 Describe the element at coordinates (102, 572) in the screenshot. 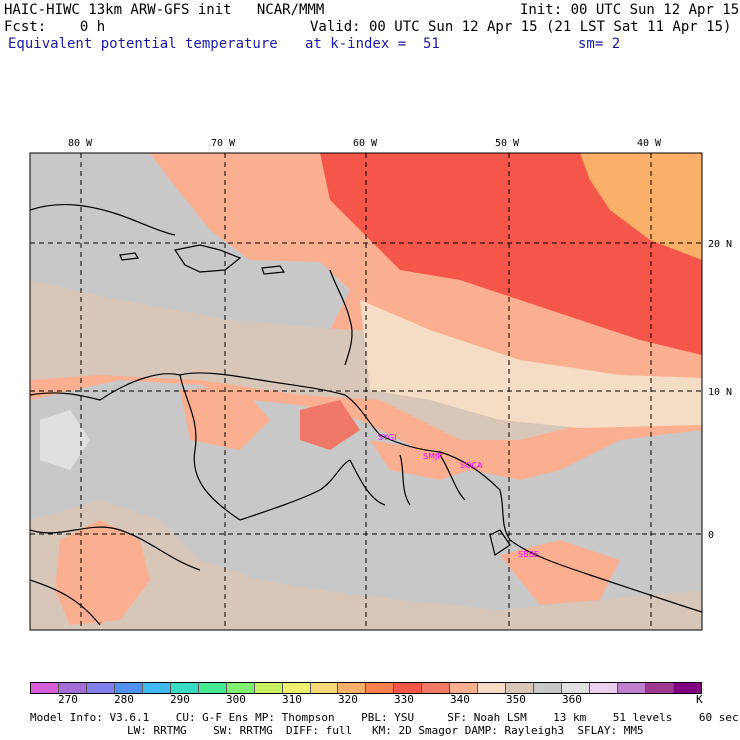

I see `shade-patch-andes2` at that location.